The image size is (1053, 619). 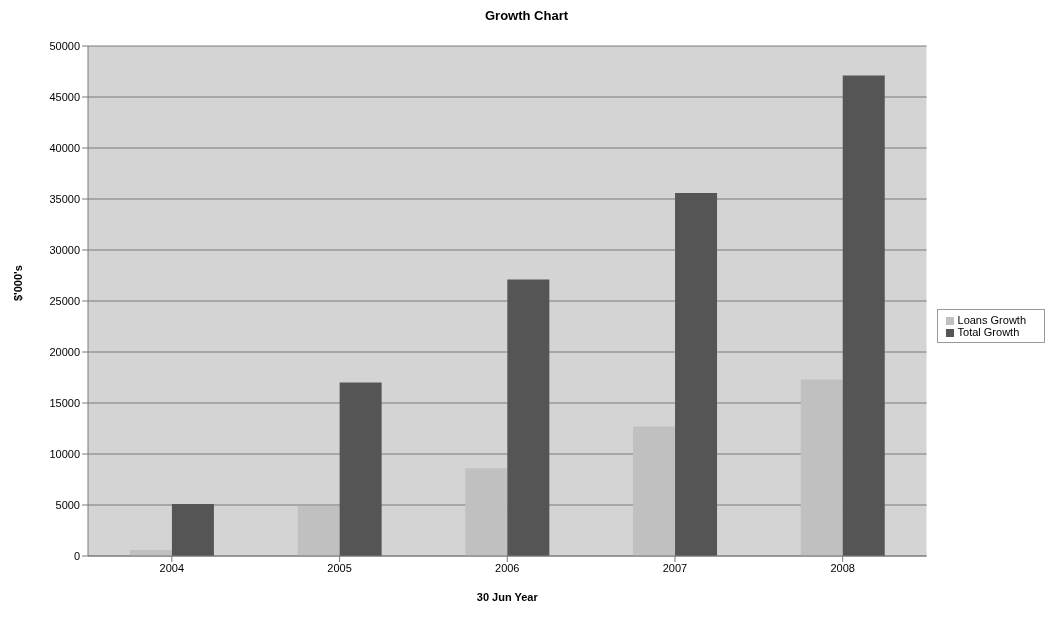 What do you see at coordinates (339, 567) in the screenshot?
I see `x-tick-label: 2005` at bounding box center [339, 567].